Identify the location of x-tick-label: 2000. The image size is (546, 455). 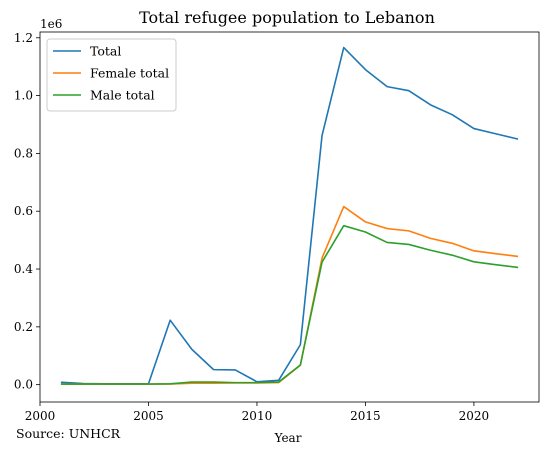
(40, 416).